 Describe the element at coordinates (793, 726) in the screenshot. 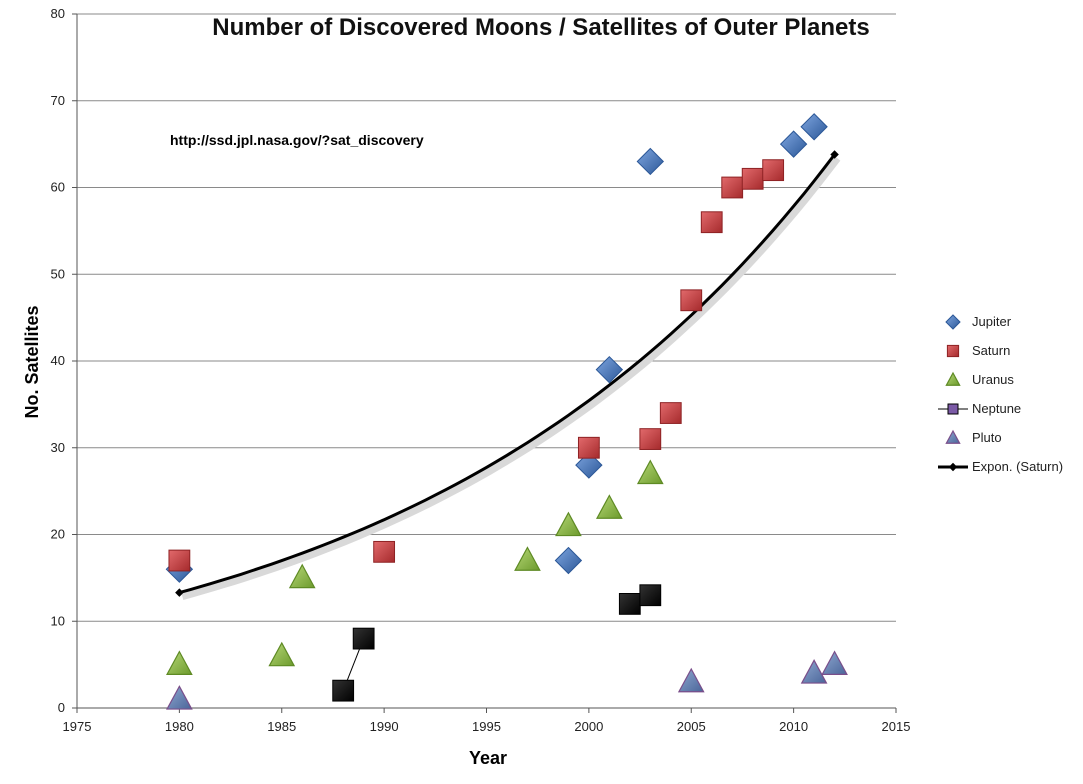

I see `x-tick-label: 2010` at that location.